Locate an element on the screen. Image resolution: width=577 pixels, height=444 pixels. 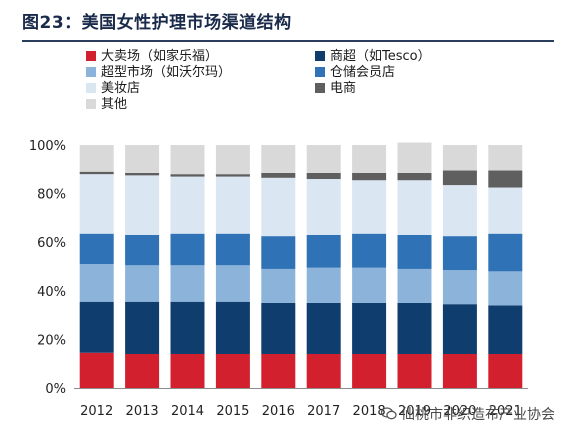
x-tick-label: 2013 is located at coordinates (142, 411).